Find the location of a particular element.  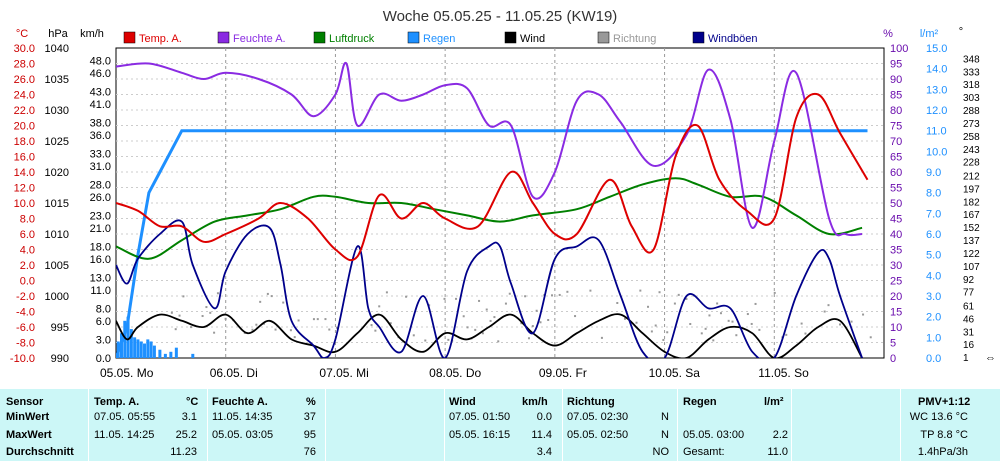

humidity-tick: 15 is located at coordinates (896, 313).